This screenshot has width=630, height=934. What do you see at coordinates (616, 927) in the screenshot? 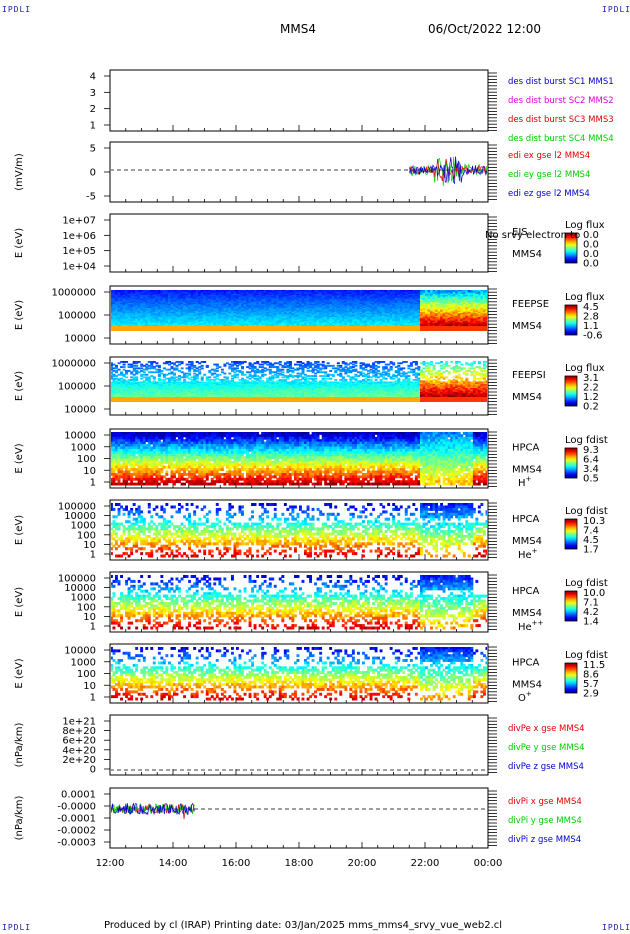
I see `corner-mark-bottom-right: IPDLI` at bounding box center [616, 927].